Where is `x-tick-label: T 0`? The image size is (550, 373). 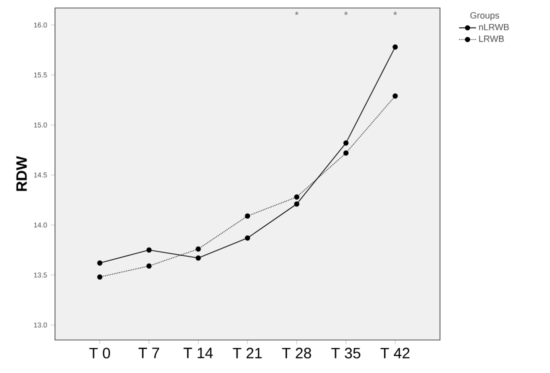 x-tick-label: T 0 is located at coordinates (99, 353).